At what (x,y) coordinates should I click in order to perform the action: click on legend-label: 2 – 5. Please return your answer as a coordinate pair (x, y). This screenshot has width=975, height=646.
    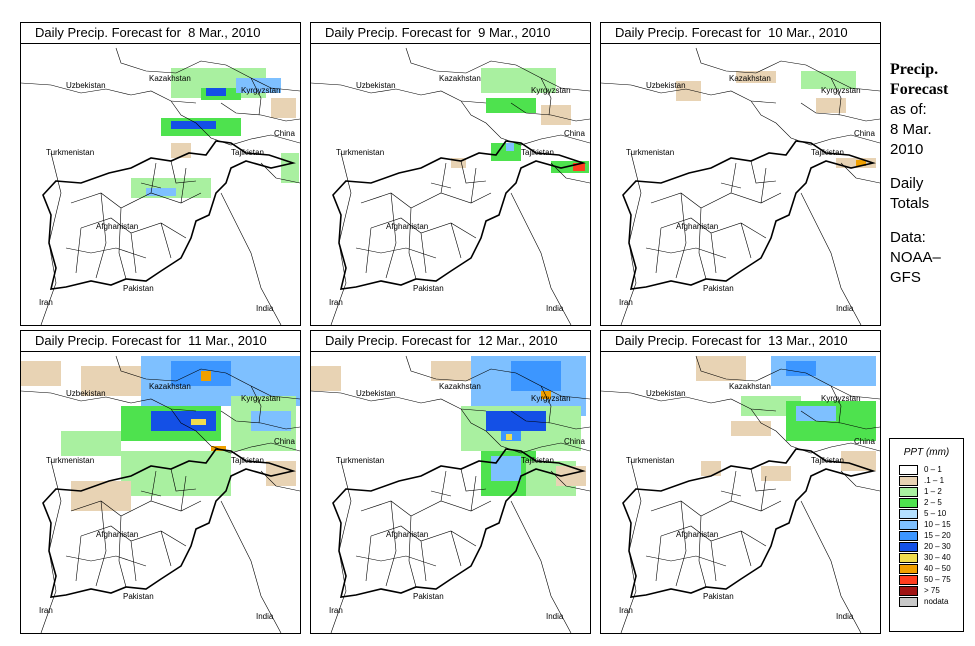
    Looking at the image, I should click on (933, 502).